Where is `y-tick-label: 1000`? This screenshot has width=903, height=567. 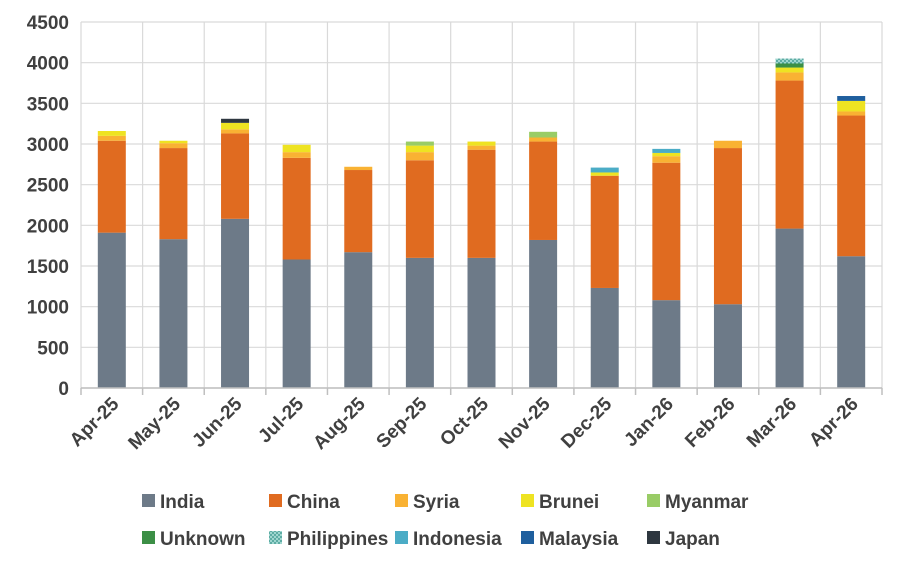
y-tick-label: 1000 is located at coordinates (48, 308).